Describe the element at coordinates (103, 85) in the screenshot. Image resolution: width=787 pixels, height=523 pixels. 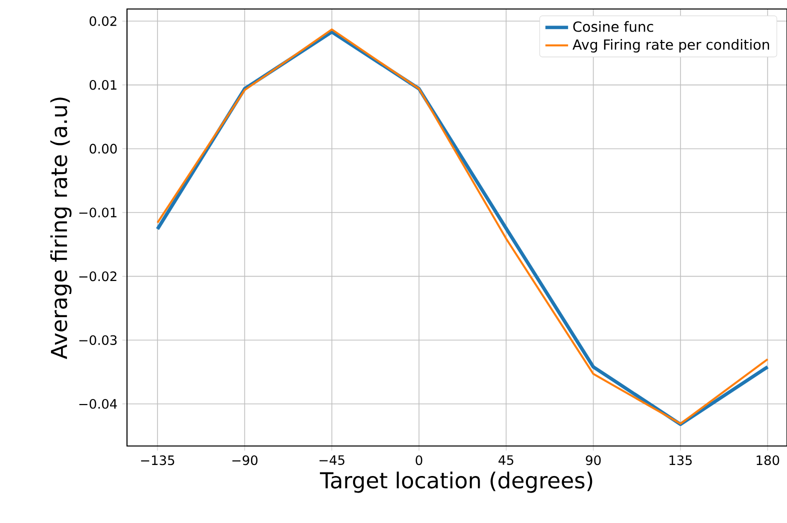
I see `y-tick-label: 0.01` at that location.